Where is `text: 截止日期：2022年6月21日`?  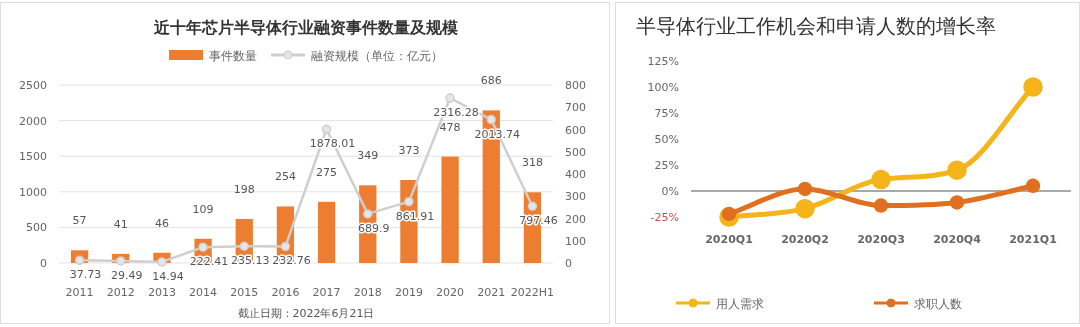
text: 截止日期：2022年6月21日 is located at coordinates (306, 313).